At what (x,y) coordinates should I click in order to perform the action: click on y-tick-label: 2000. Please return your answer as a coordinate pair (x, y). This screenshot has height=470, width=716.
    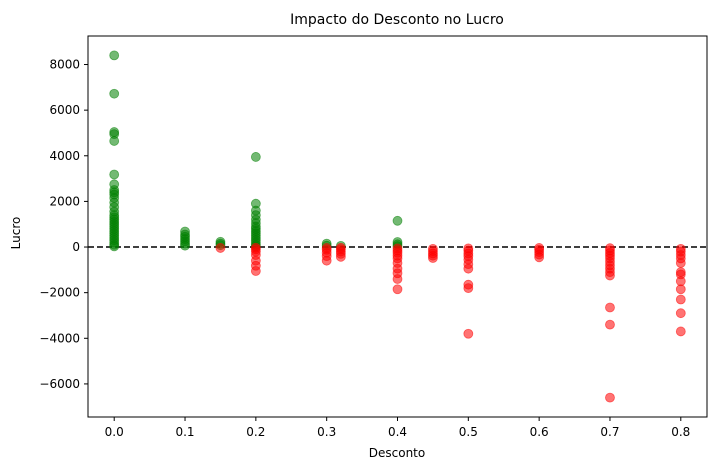
    Looking at the image, I should click on (64, 201).